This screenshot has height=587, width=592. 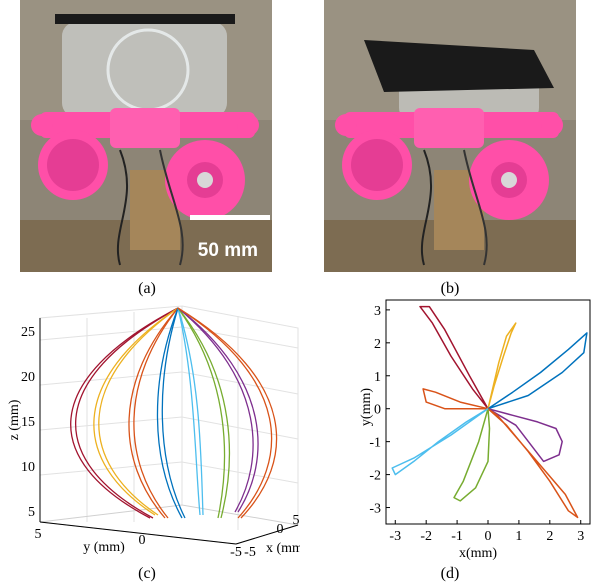 What do you see at coordinates (147, 573) in the screenshot?
I see `caption-c: (c)` at bounding box center [147, 573].